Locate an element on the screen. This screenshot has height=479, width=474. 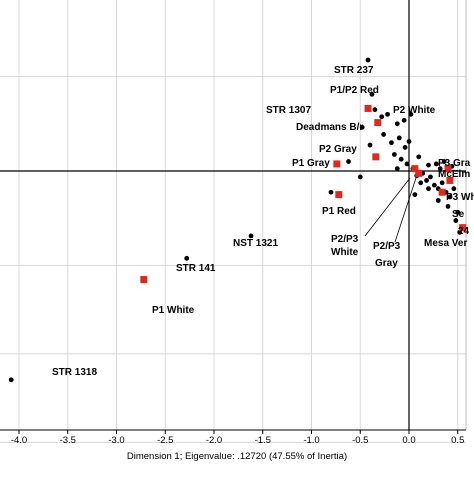
point-label: Deadmans B/r is located at coordinates (329, 127).